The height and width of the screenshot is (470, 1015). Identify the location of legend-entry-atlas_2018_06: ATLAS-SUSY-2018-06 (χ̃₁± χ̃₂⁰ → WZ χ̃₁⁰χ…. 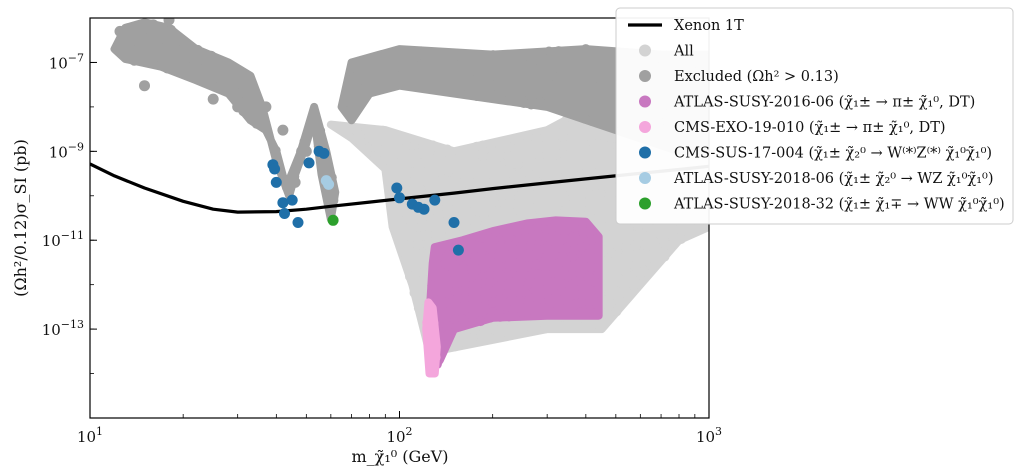
(816, 179).